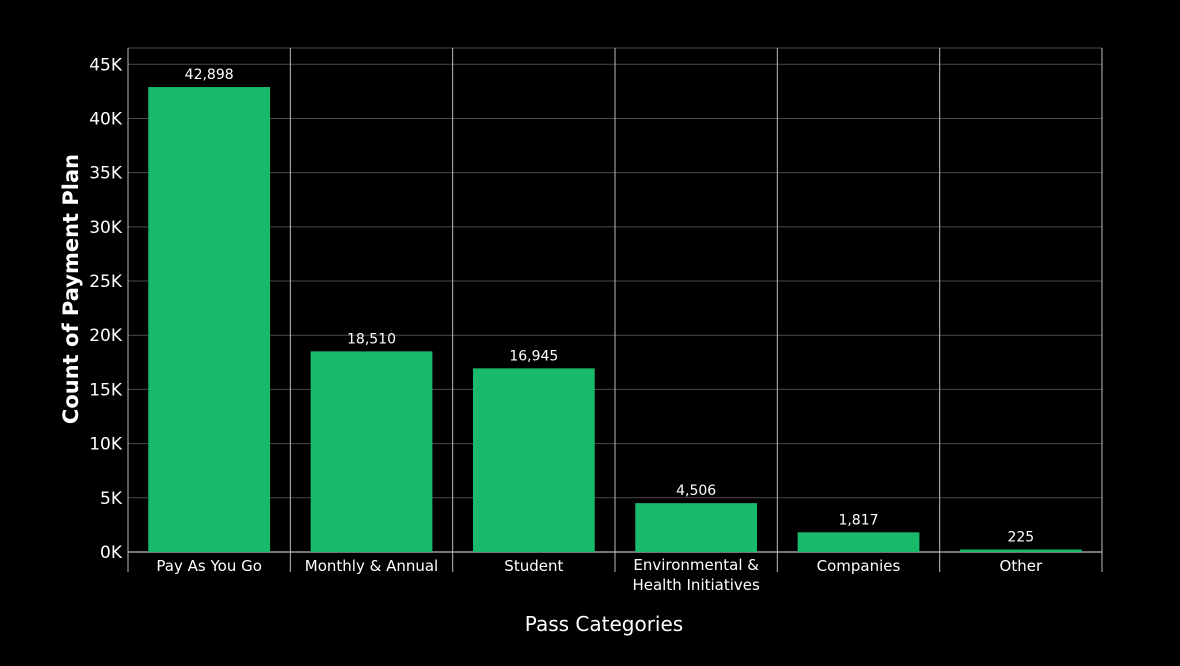 Image resolution: width=1180 pixels, height=666 pixels. Describe the element at coordinates (371, 566) in the screenshot. I see `x-tick-label-1: Monthly & Annual` at that location.